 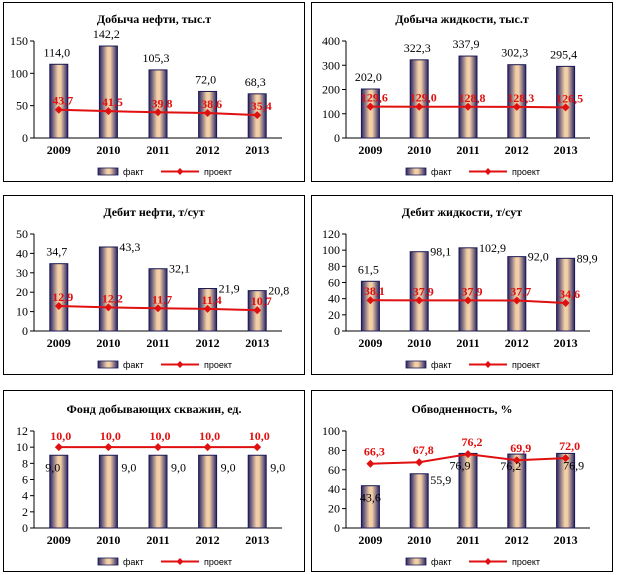 I want to click on bar-value-label: 102,9, so click(x=492, y=248).